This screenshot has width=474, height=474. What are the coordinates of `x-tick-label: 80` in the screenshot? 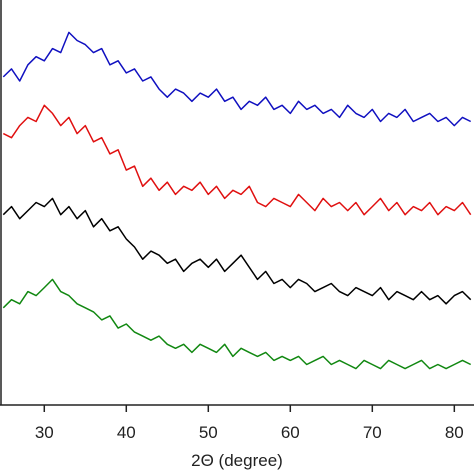 It's located at (454, 432).